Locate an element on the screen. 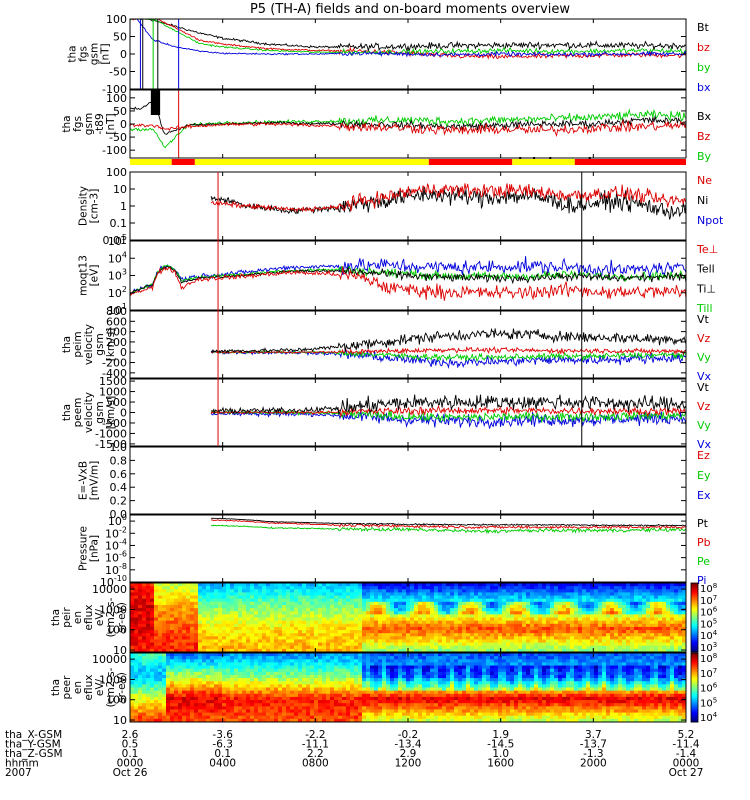 The width and height of the screenshot is (750, 800). series-electron_velocity-Vt is located at coordinates (448, 404).